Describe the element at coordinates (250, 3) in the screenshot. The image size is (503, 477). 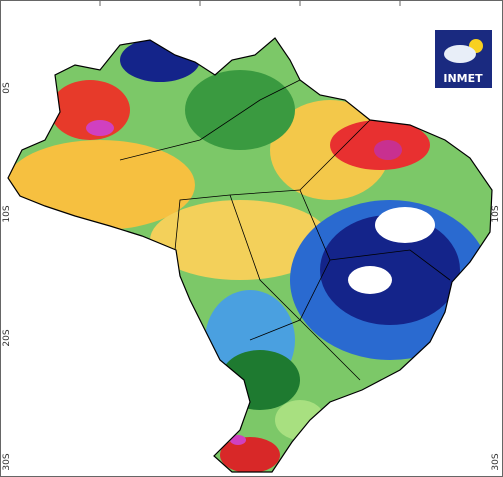
I see `ticks` at that location.